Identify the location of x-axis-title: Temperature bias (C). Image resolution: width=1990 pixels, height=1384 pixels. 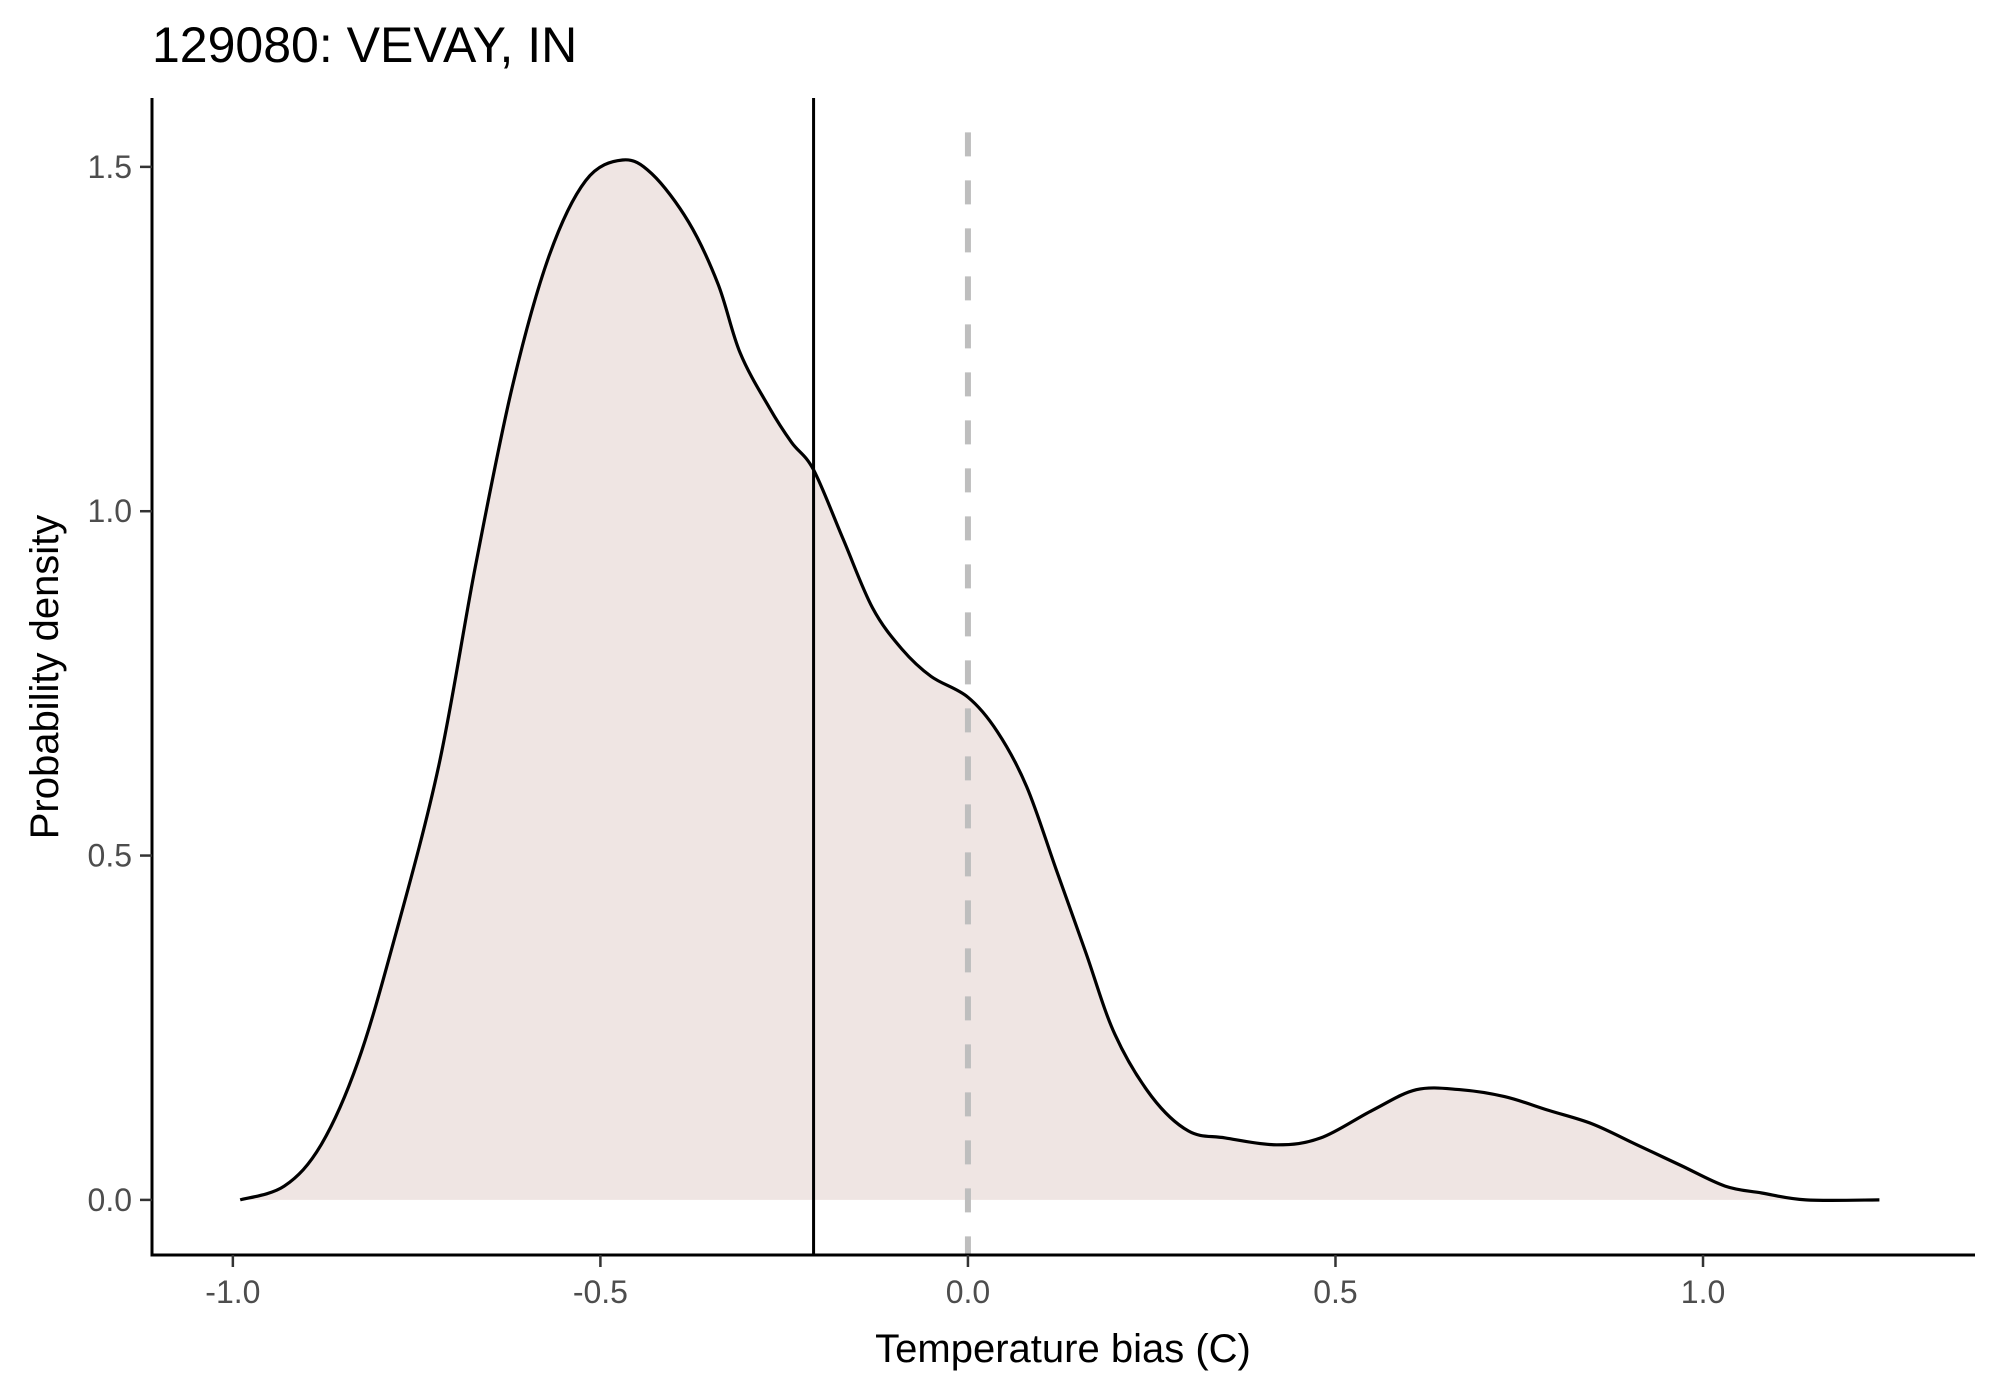
(1063, 1349).